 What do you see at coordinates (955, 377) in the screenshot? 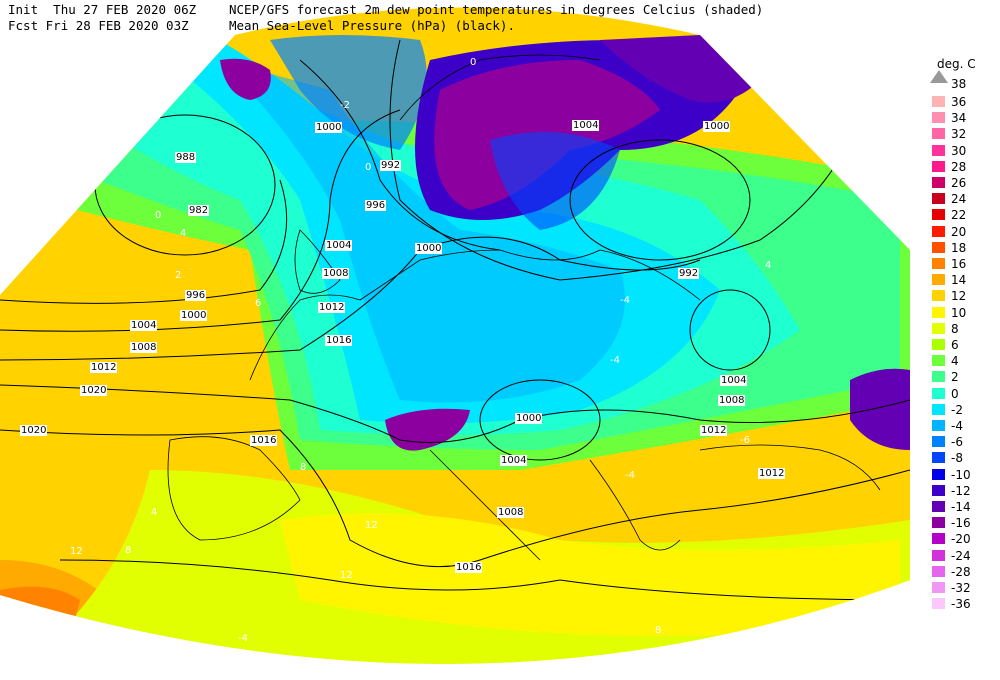
I see `legend-label: 2` at bounding box center [955, 377].